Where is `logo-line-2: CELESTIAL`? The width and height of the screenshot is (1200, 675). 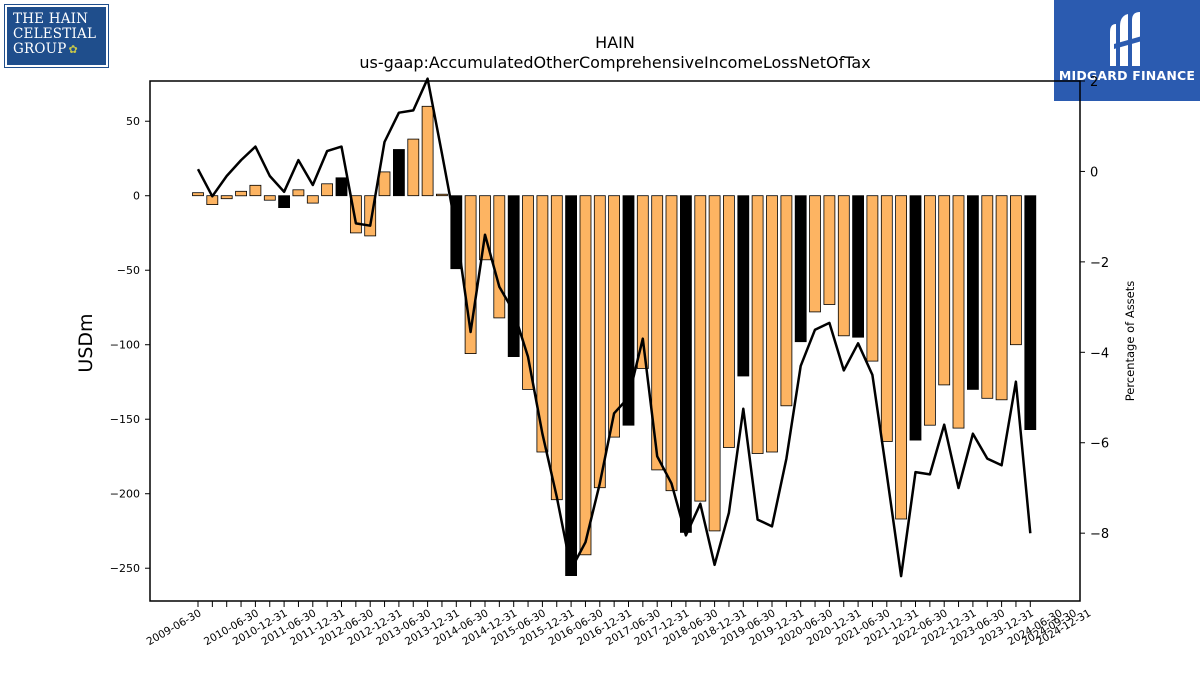
logo-line-2: CELESTIAL is located at coordinates (55, 34).